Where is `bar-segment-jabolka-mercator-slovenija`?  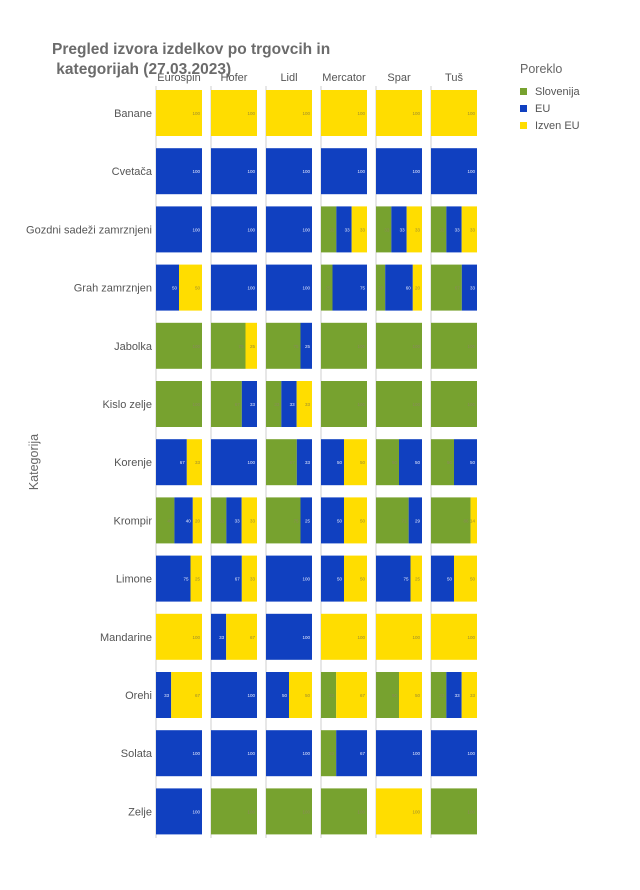 bar-segment-jabolka-mercator-slovenija is located at coordinates (344, 345).